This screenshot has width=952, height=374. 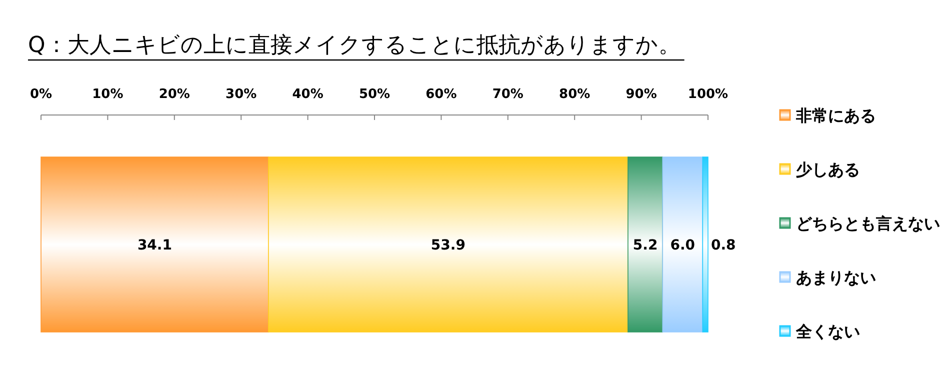 What do you see at coordinates (723, 246) in the screenshot?
I see `data-label: 0.8` at bounding box center [723, 246].